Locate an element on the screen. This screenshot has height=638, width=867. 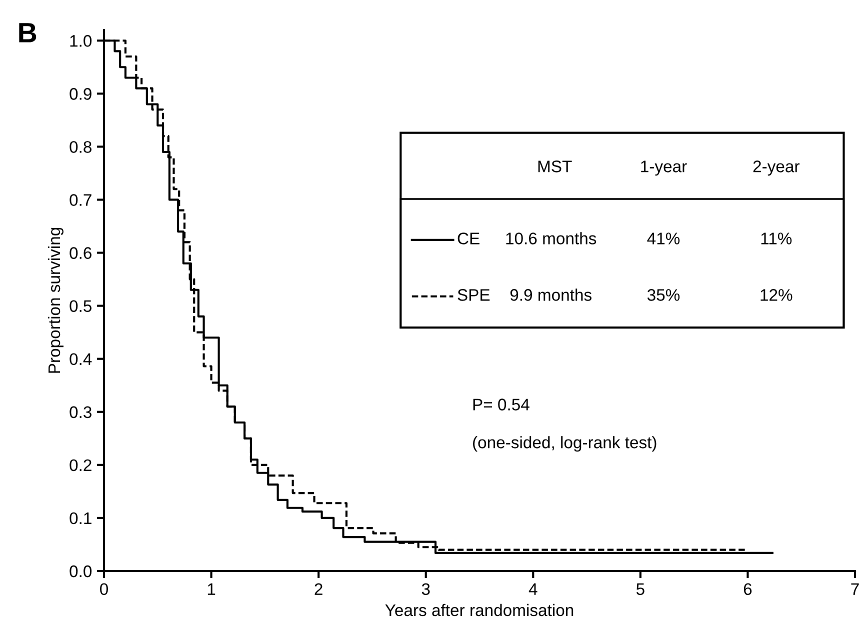
x-tick-label: 6 is located at coordinates (748, 589).